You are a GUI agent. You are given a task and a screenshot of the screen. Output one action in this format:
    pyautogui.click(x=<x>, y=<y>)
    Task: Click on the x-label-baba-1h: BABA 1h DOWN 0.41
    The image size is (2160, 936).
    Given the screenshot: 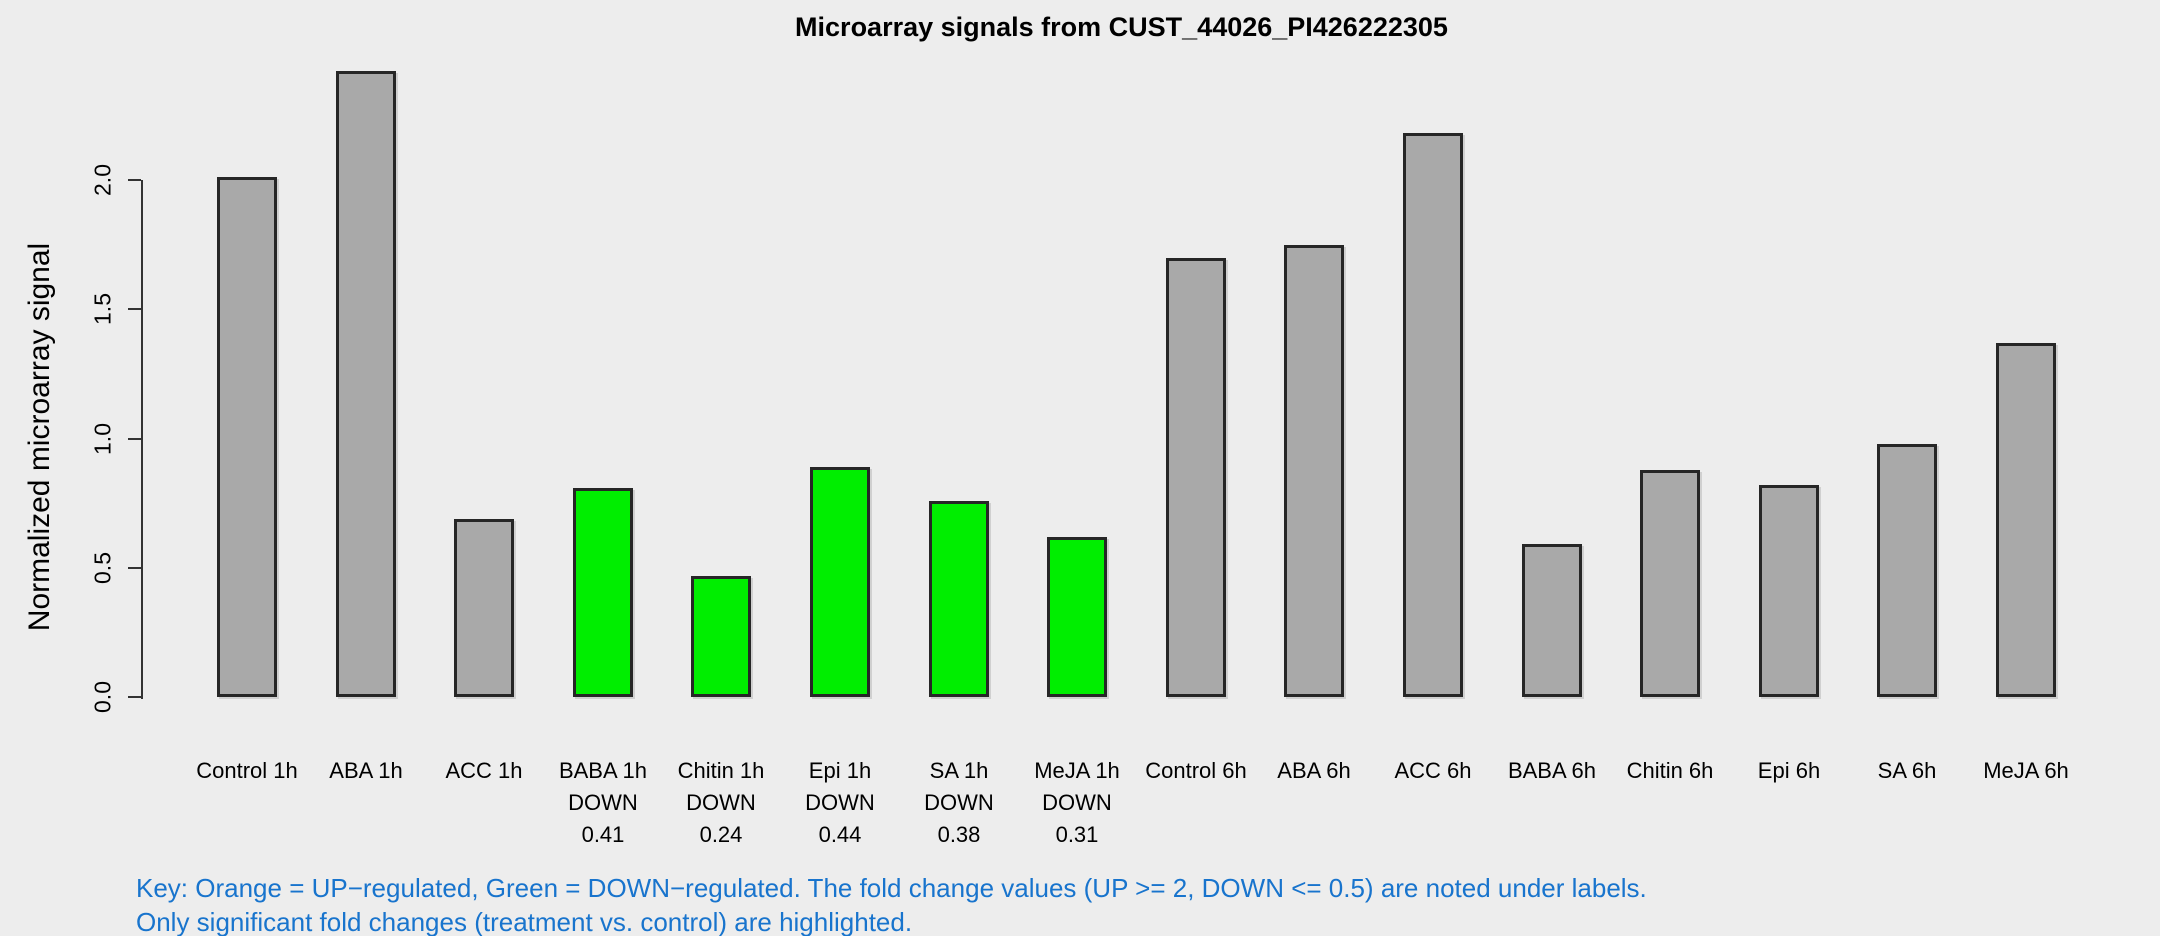 What is the action you would take?
    pyautogui.click(x=603, y=802)
    